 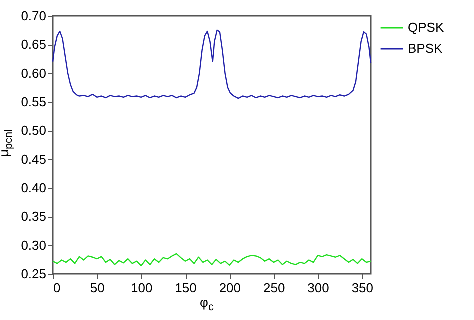 I want to click on x-tick-label: 50, so click(x=97, y=288).